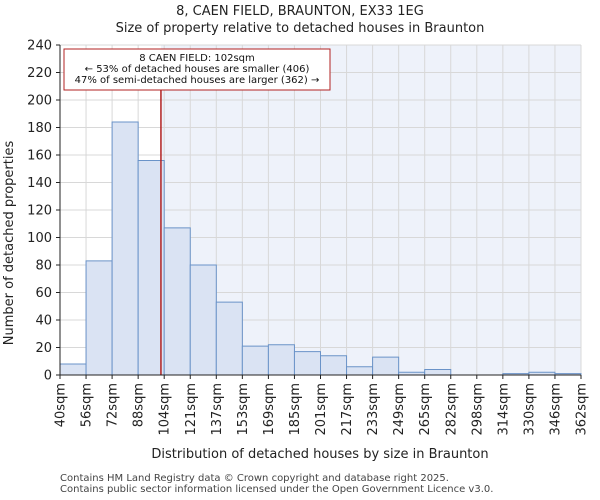 Image resolution: width=600 pixels, height=500 pixels. I want to click on x-tick-label: 104sqm, so click(165, 409).